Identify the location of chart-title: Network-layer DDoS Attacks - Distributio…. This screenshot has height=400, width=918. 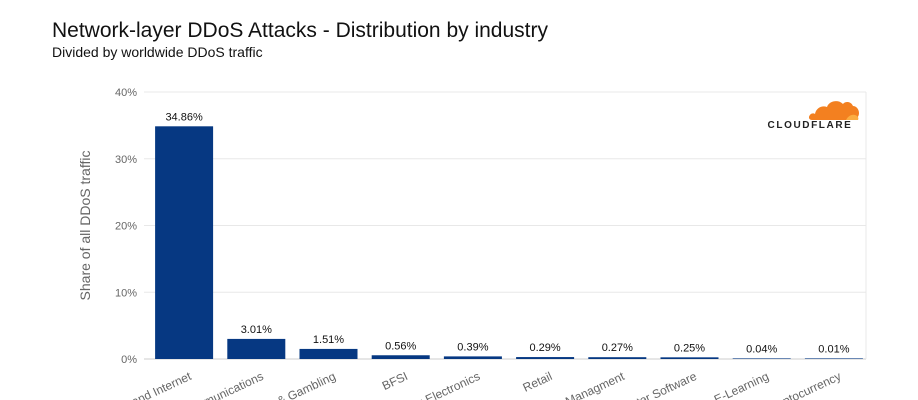
(300, 30).